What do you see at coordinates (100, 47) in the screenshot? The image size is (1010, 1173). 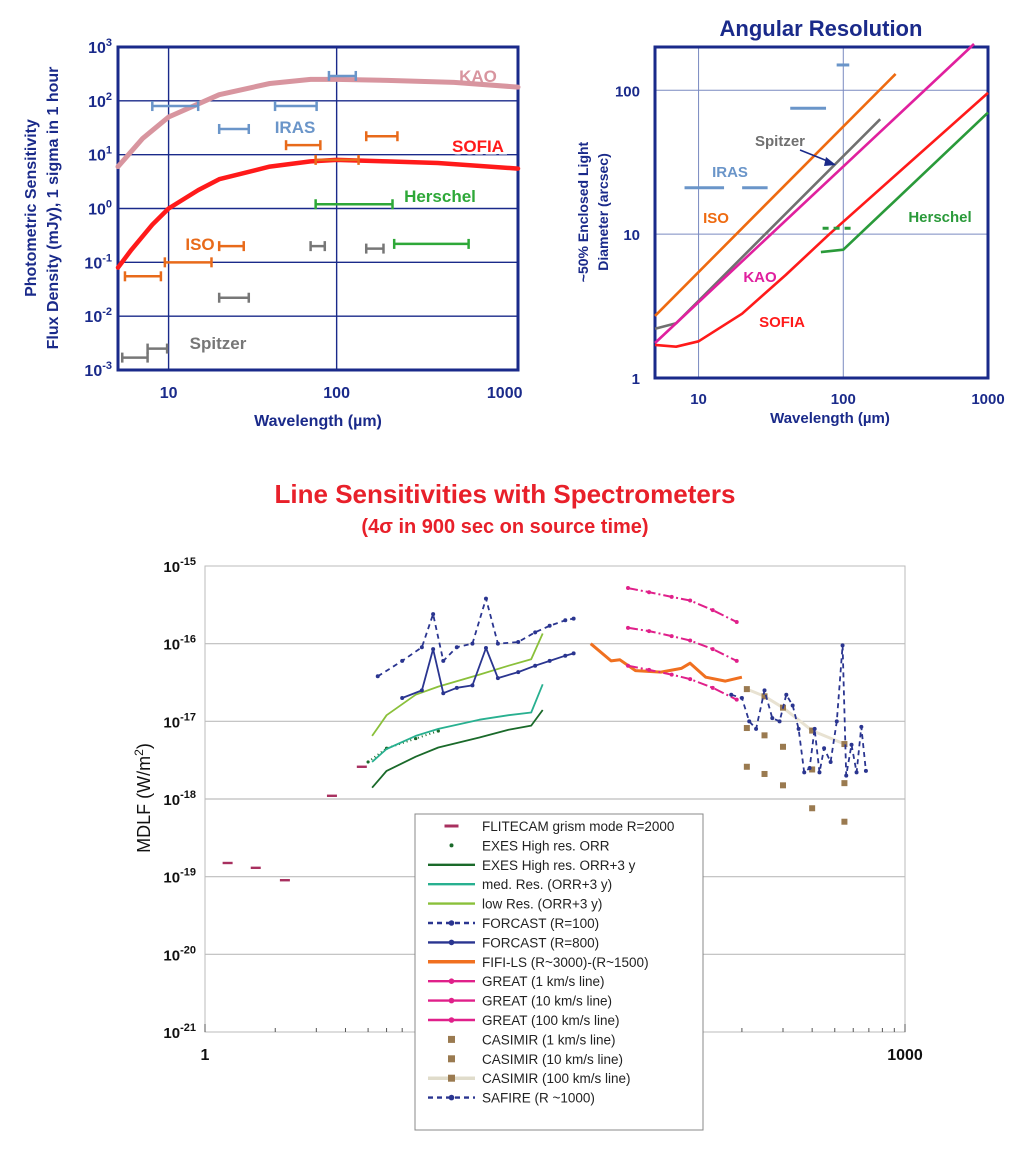 I see `y-tick-label: 10³` at bounding box center [100, 47].